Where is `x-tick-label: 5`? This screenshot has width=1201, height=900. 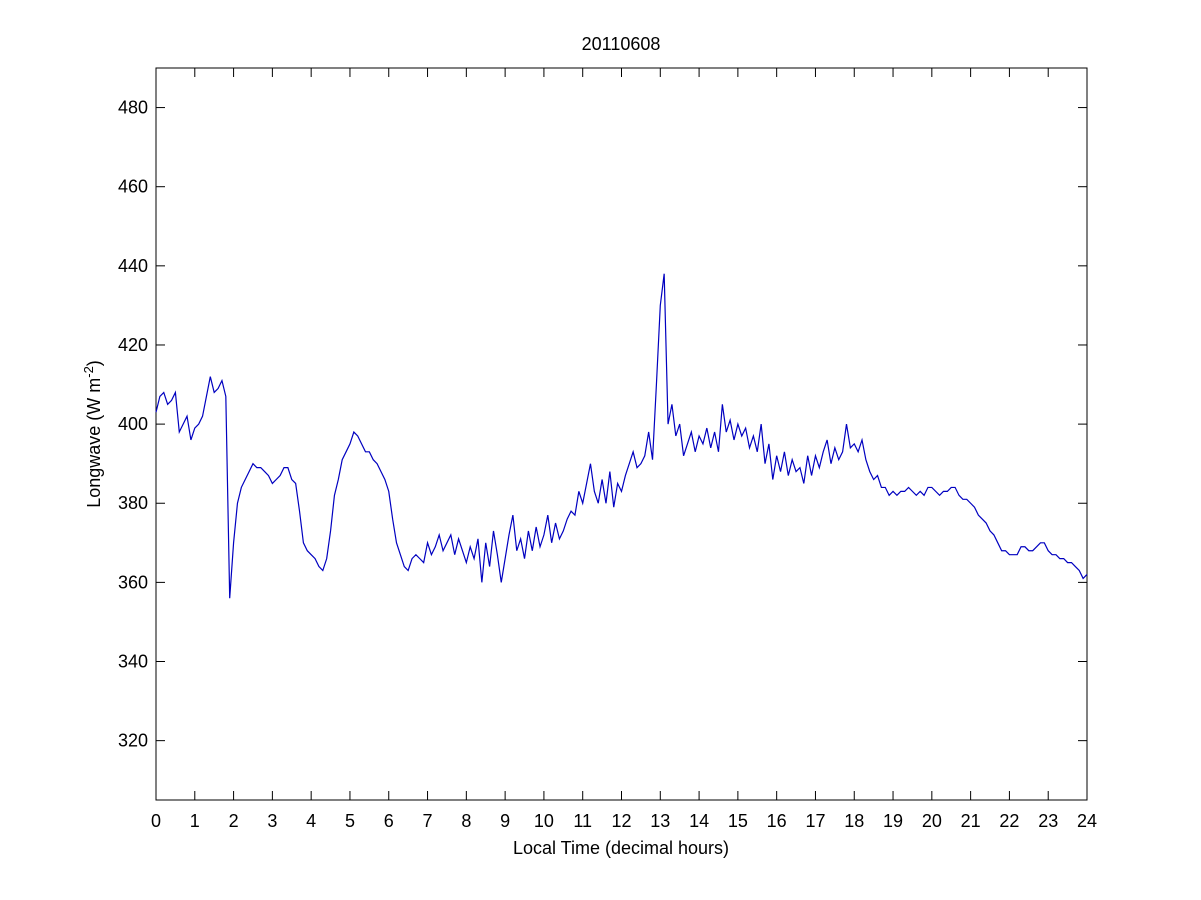
x-tick-label: 5 is located at coordinates (350, 821).